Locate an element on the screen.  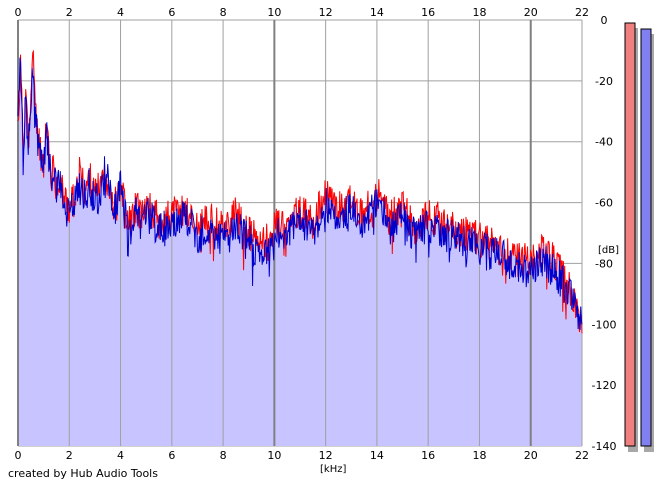
y-tick-label: -20 is located at coordinates (604, 81).